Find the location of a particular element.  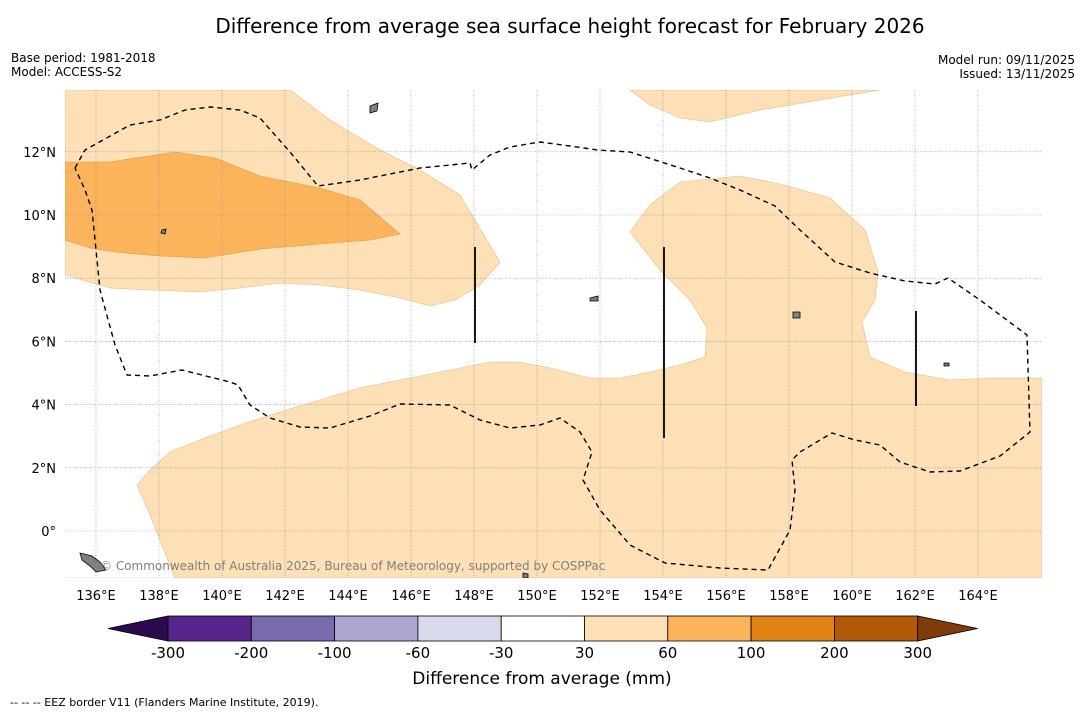

lon-tick-label: 144°E is located at coordinates (348, 596).